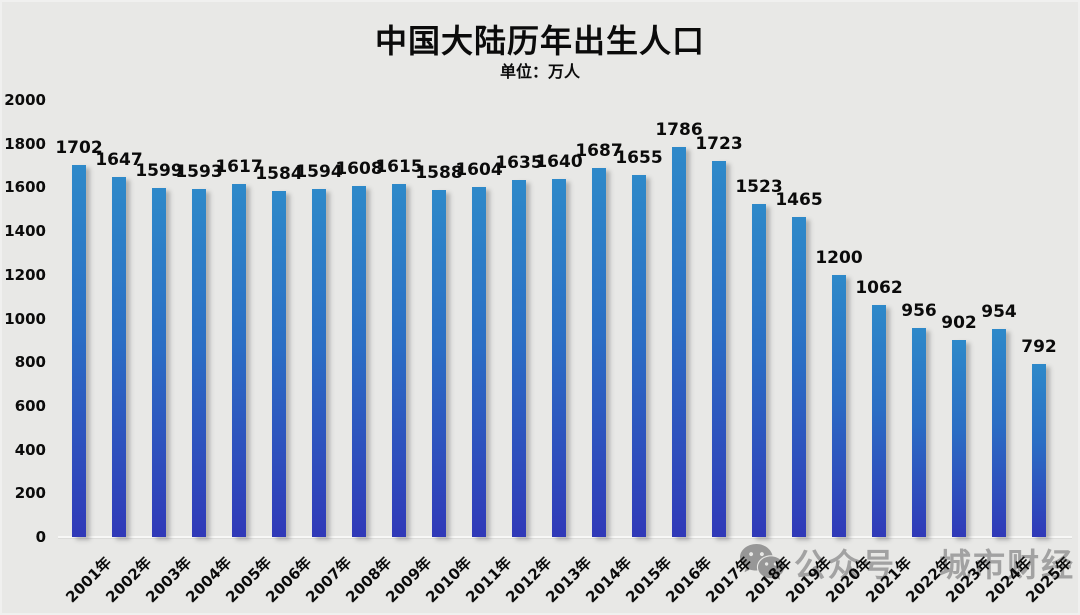 Image resolution: width=1080 pixels, height=615 pixels. I want to click on bar-value-label: 1647, so click(119, 160).